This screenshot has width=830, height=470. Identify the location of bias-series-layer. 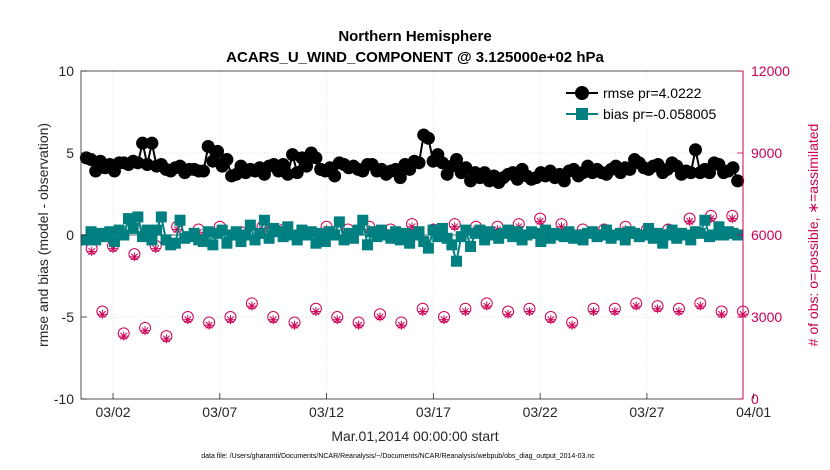
(412, 239).